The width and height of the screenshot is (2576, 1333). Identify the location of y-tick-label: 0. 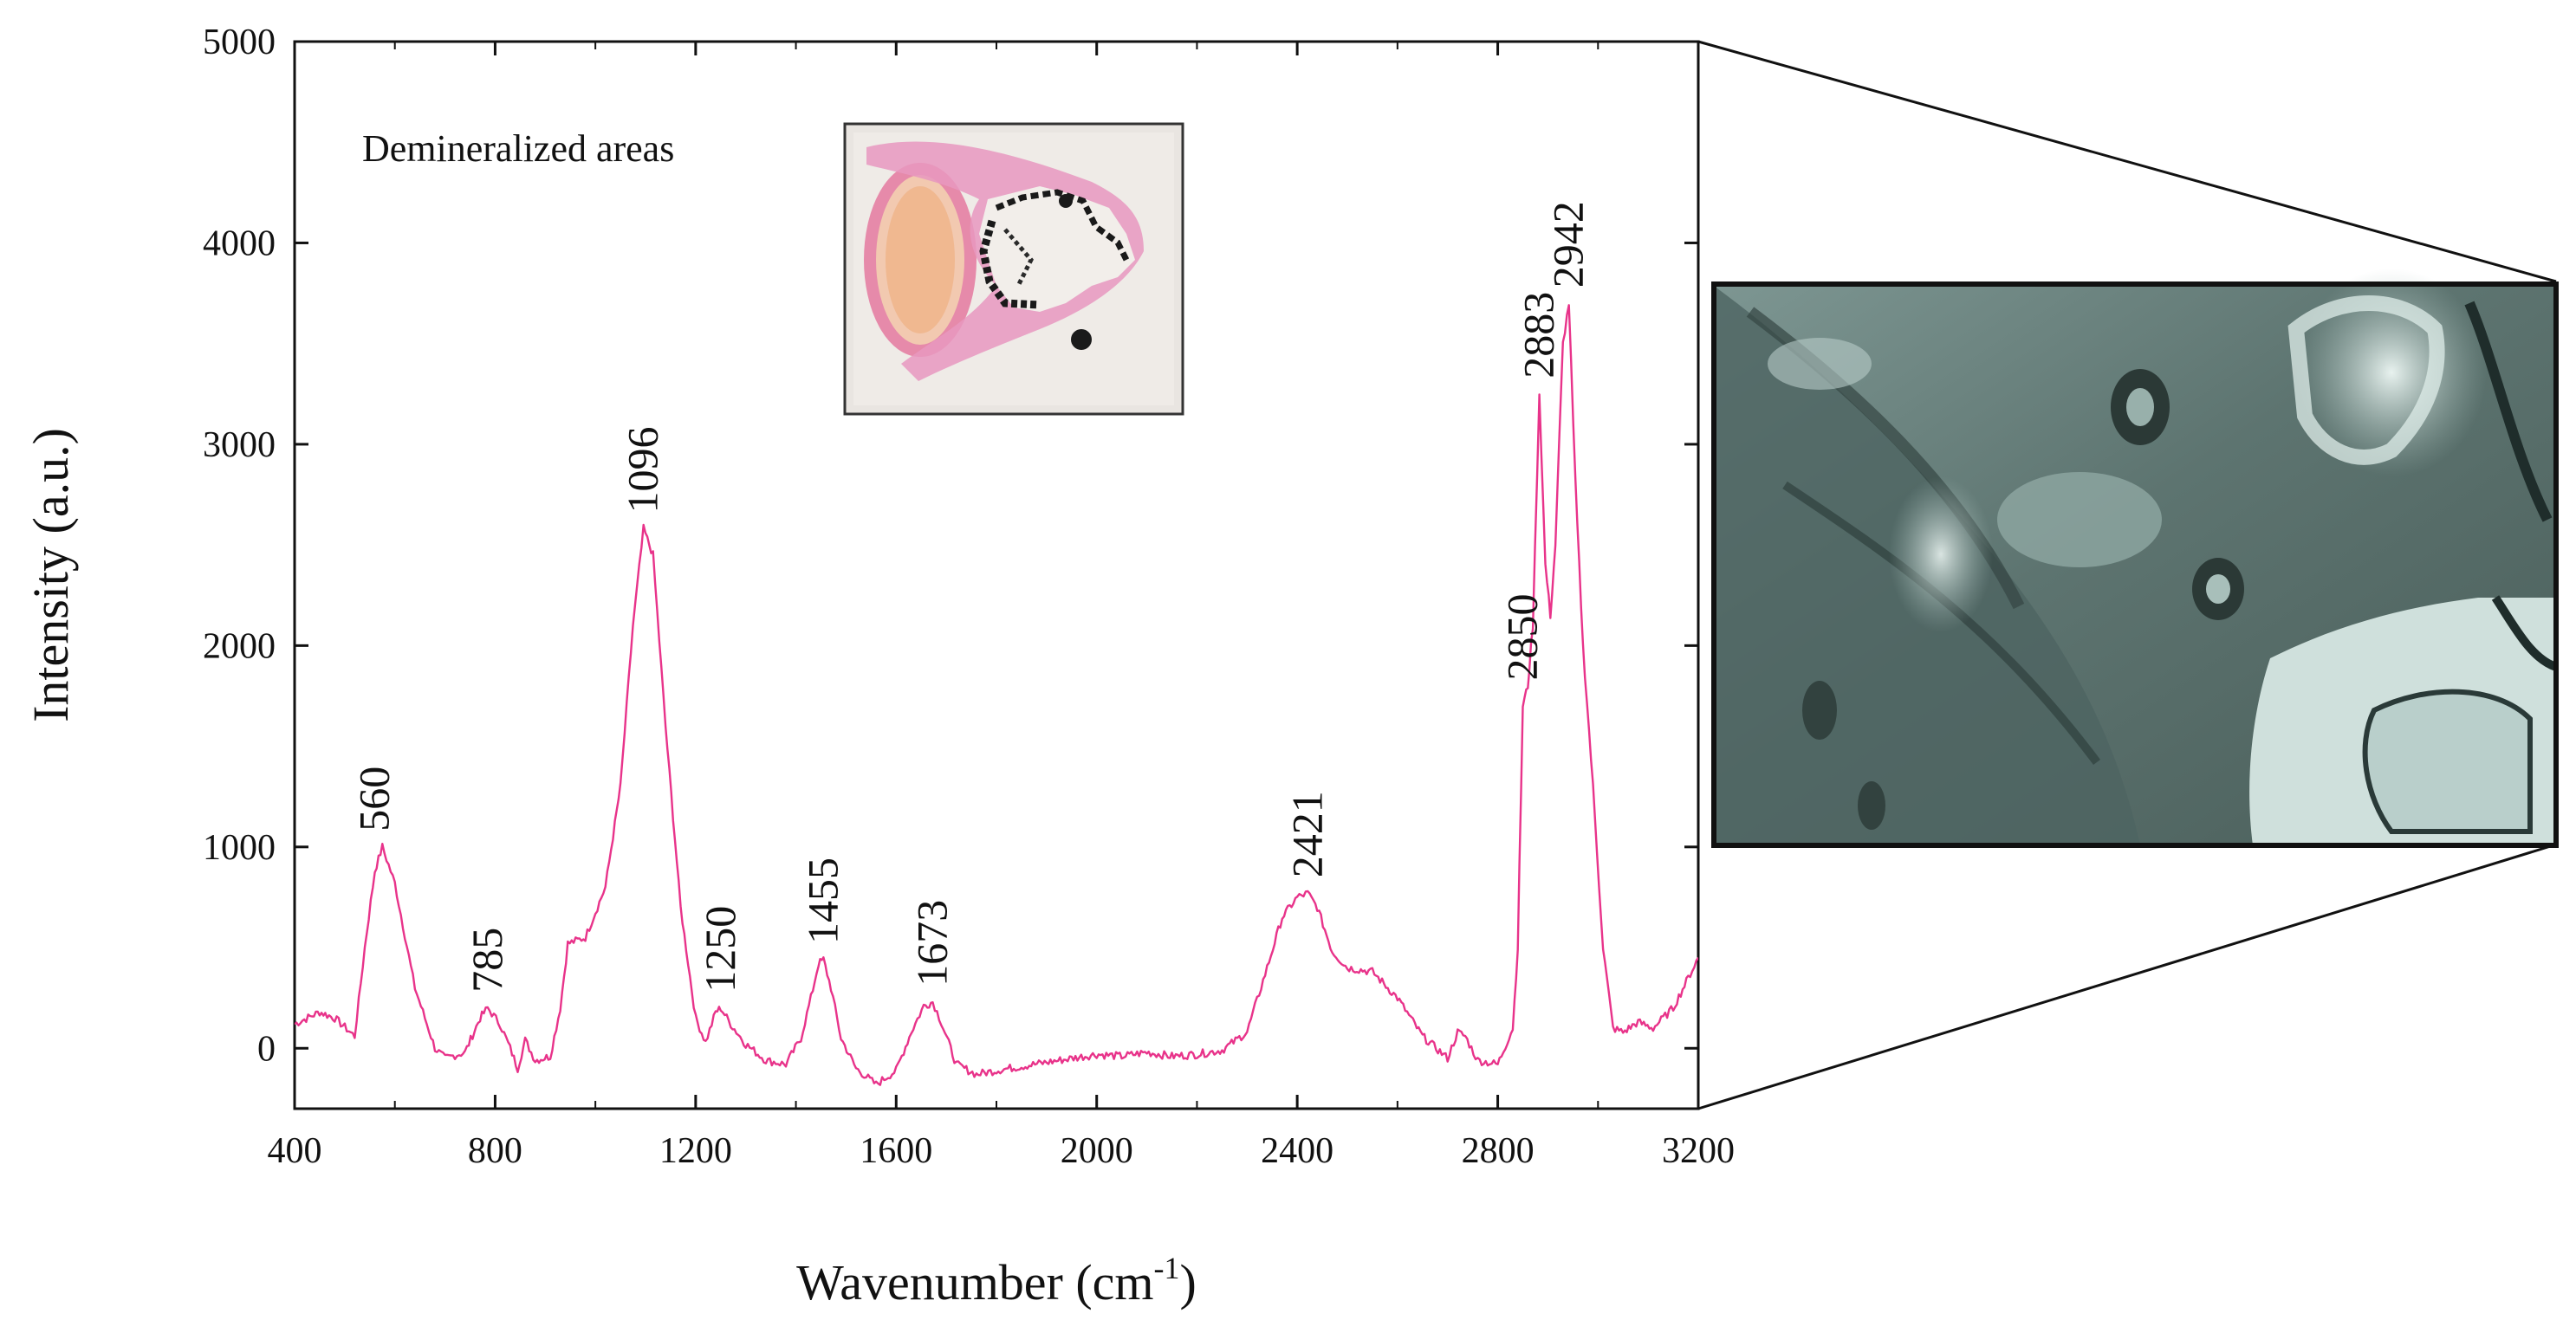
(266, 1049).